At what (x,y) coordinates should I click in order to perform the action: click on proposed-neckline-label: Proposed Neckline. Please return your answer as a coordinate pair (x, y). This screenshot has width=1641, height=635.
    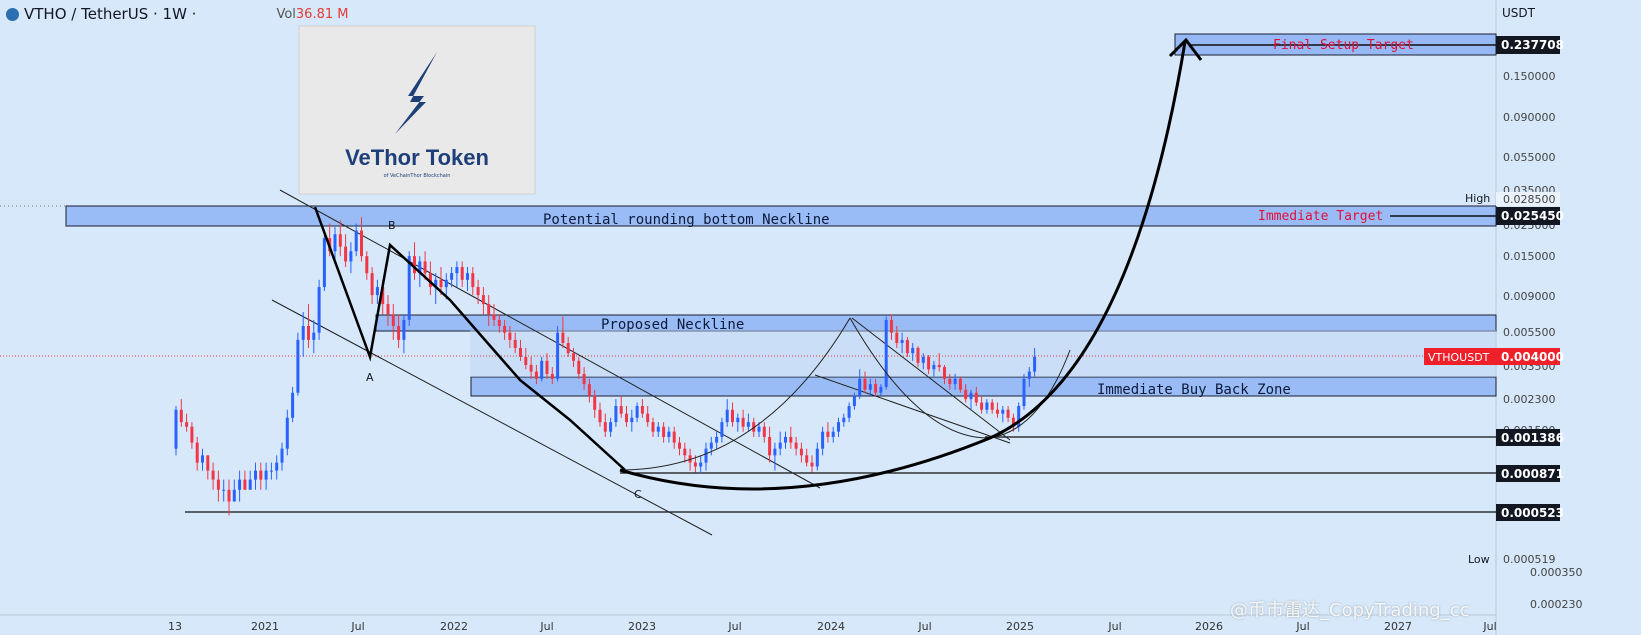
    Looking at the image, I should click on (672, 325).